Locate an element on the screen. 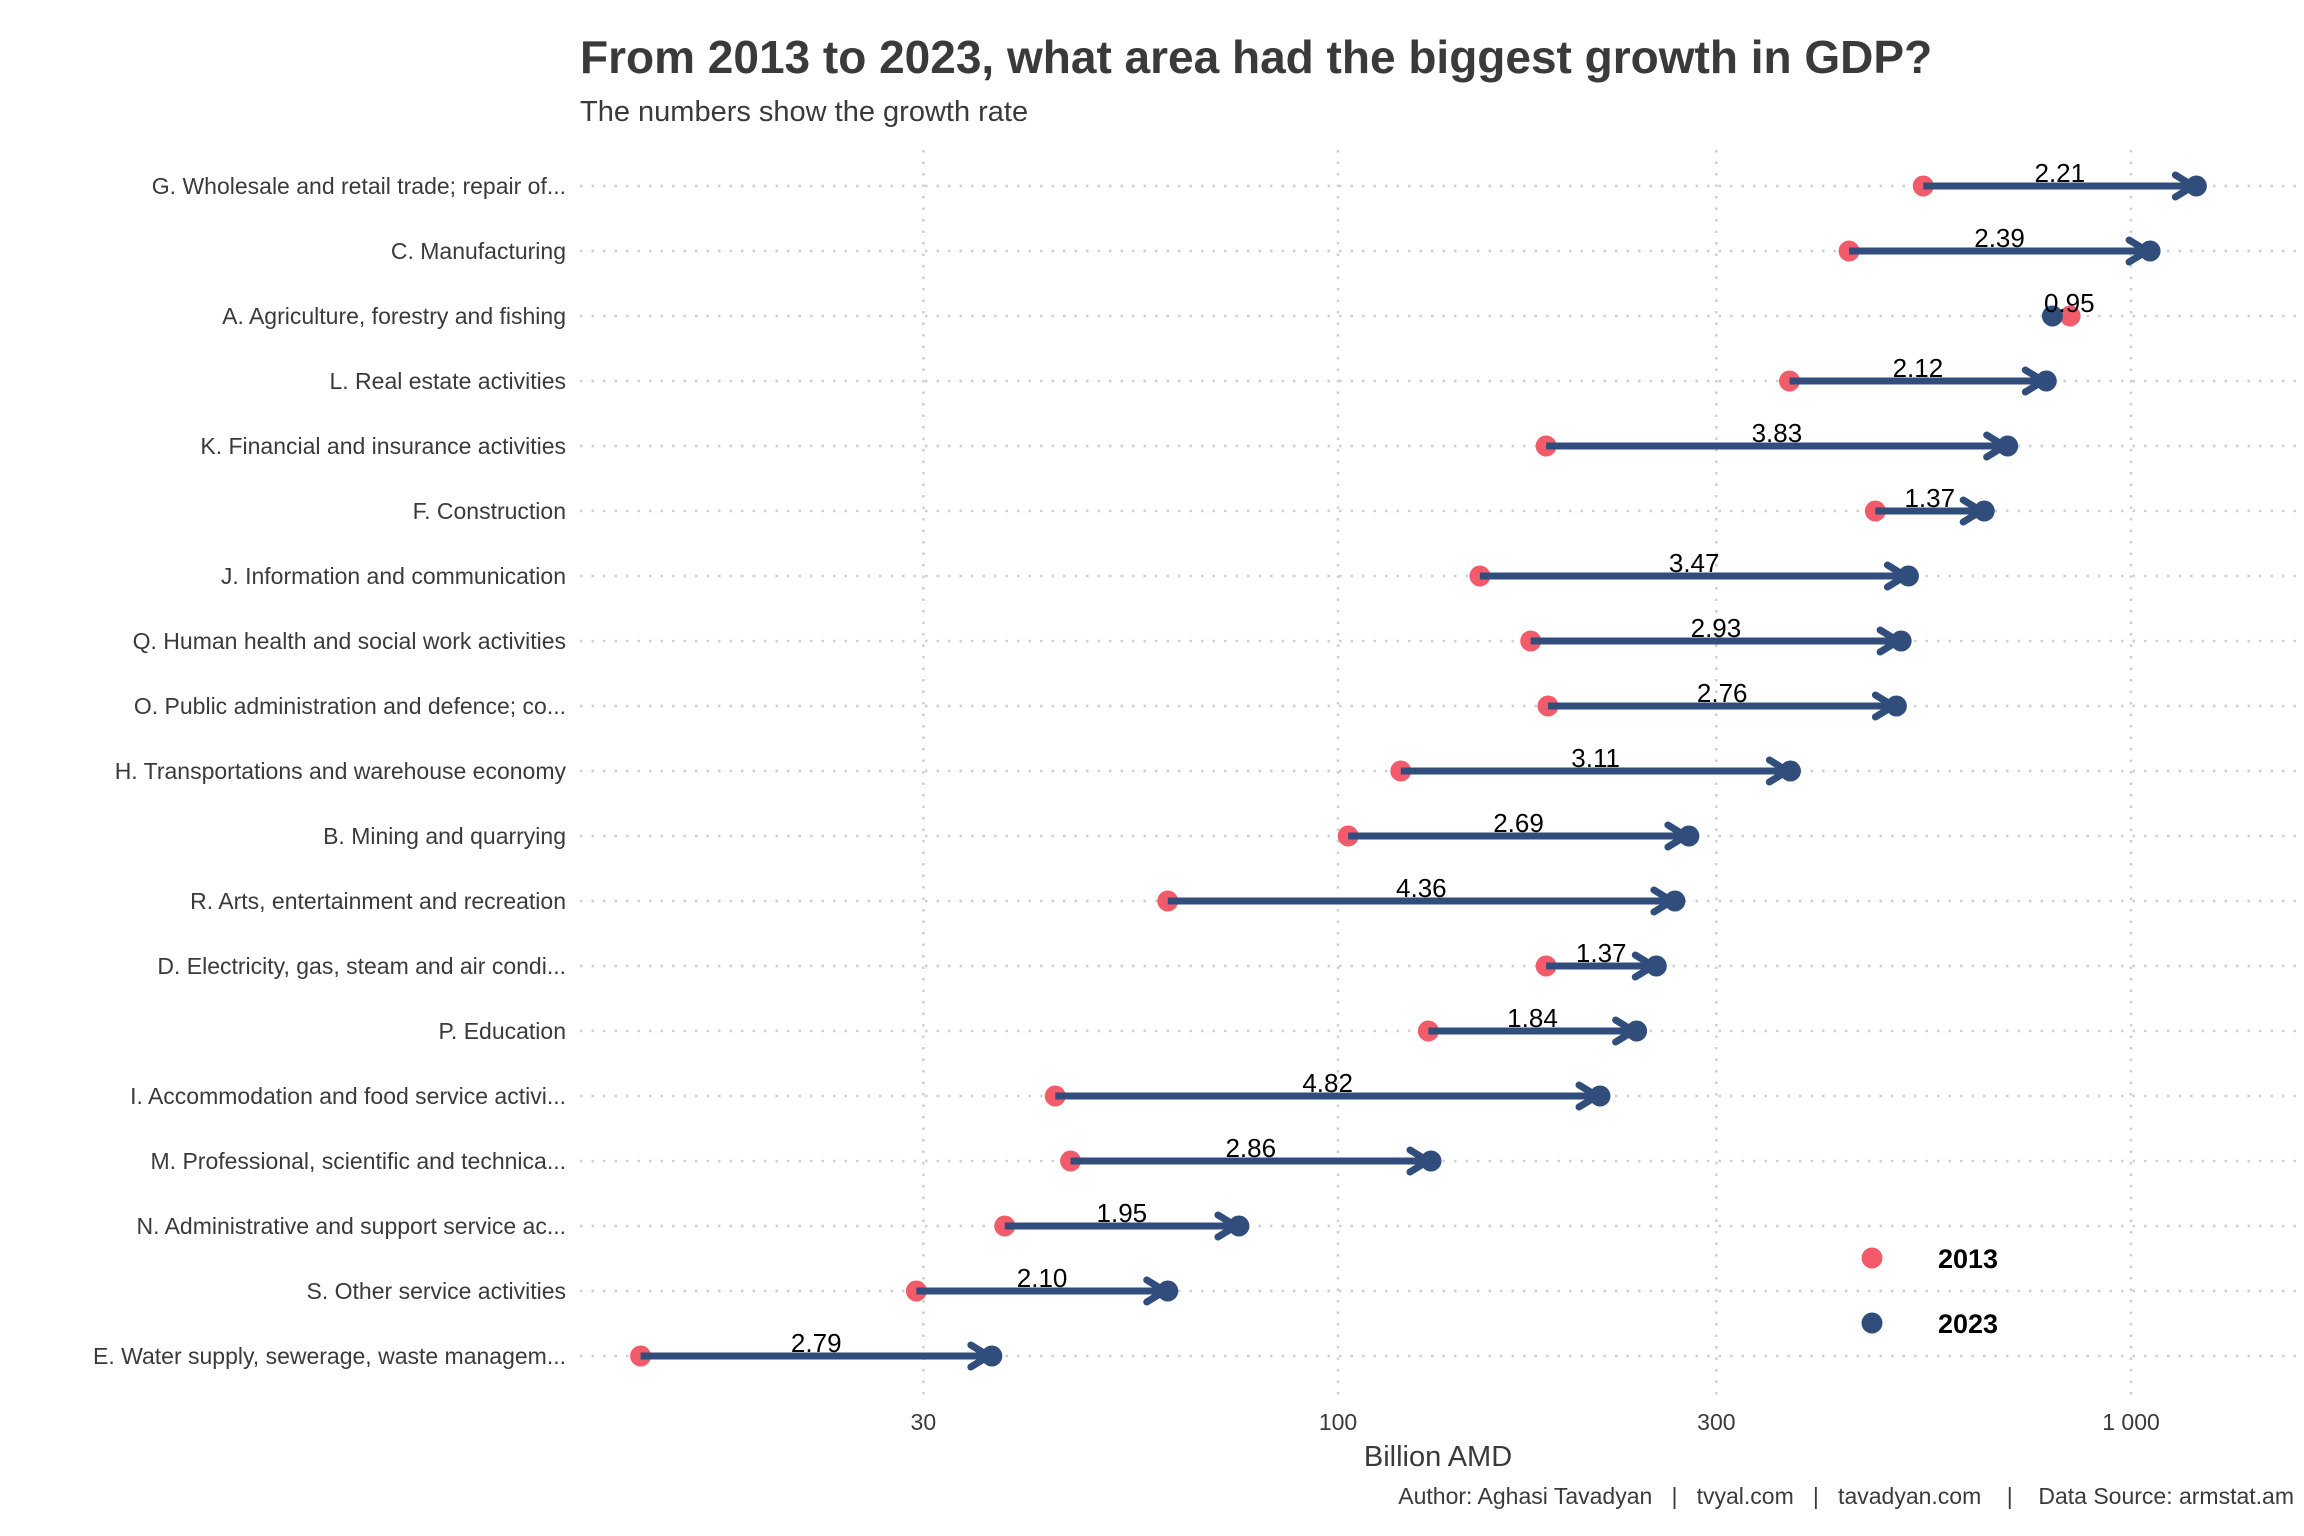 This screenshot has height=1536, width=2304. growth-rate-label: 1.84 is located at coordinates (1532, 1018).